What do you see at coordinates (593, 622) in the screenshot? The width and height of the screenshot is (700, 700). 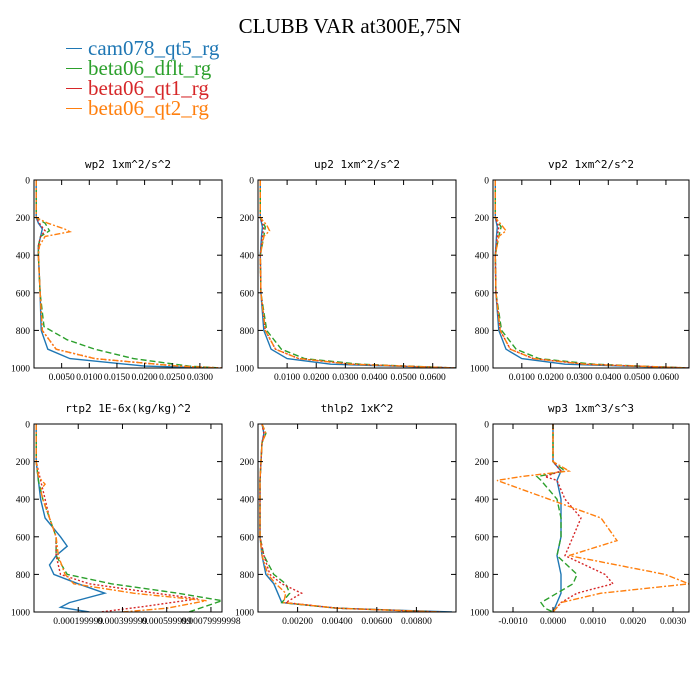 I see `x-tick-label: 0.0010` at bounding box center [593, 622].